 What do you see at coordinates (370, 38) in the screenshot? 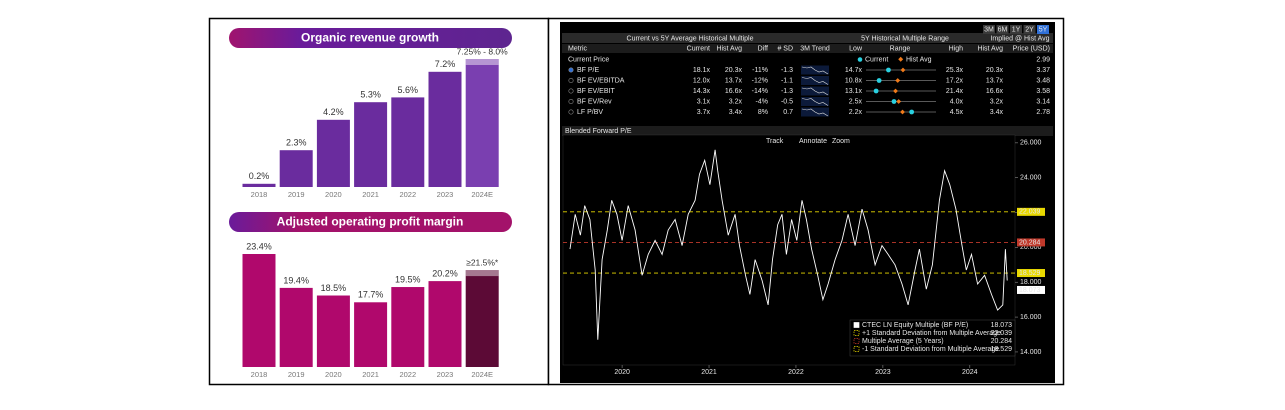
I see `chart-title: Organic revenue growth` at bounding box center [370, 38].